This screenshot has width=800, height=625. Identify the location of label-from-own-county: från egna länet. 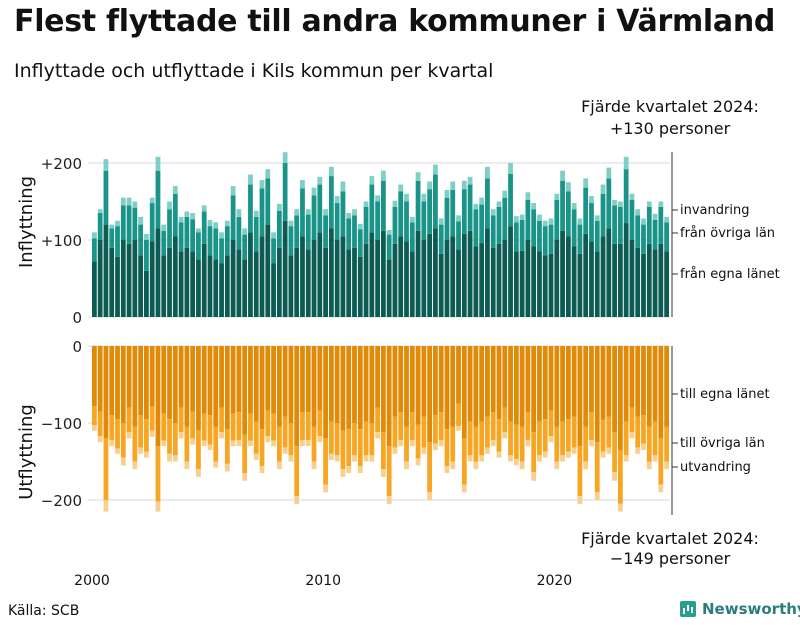
(730, 274).